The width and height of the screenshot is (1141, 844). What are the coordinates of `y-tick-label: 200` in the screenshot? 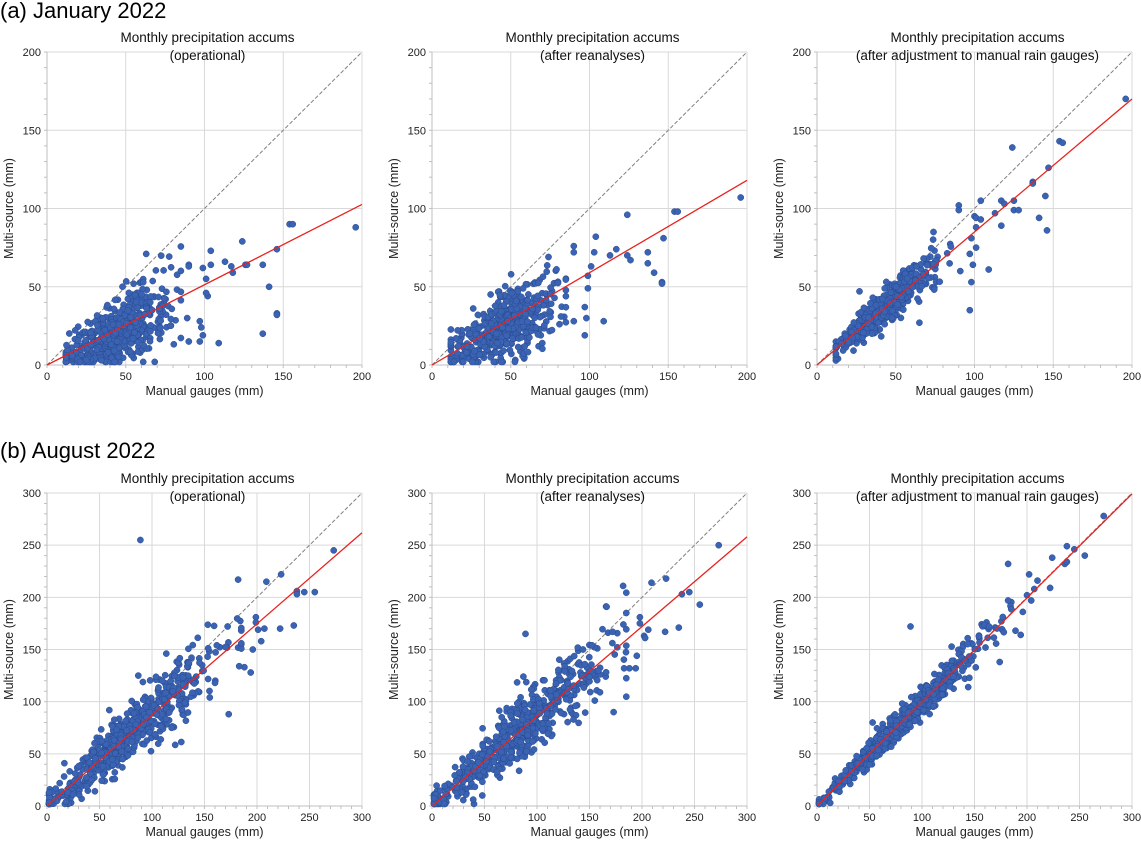 It's located at (32, 598).